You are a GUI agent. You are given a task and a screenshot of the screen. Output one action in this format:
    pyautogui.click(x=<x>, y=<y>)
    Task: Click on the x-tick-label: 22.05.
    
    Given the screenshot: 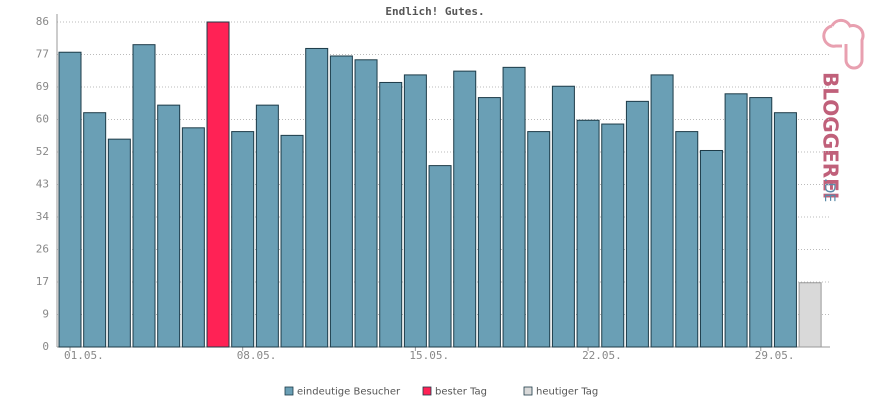 What is the action you would take?
    pyautogui.click(x=602, y=355)
    